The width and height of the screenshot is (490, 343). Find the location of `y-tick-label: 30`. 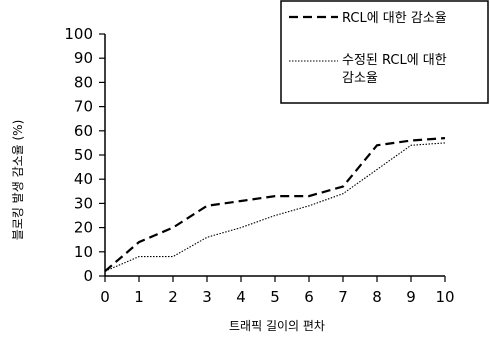

y-tick-label: 30 is located at coordinates (83, 203).